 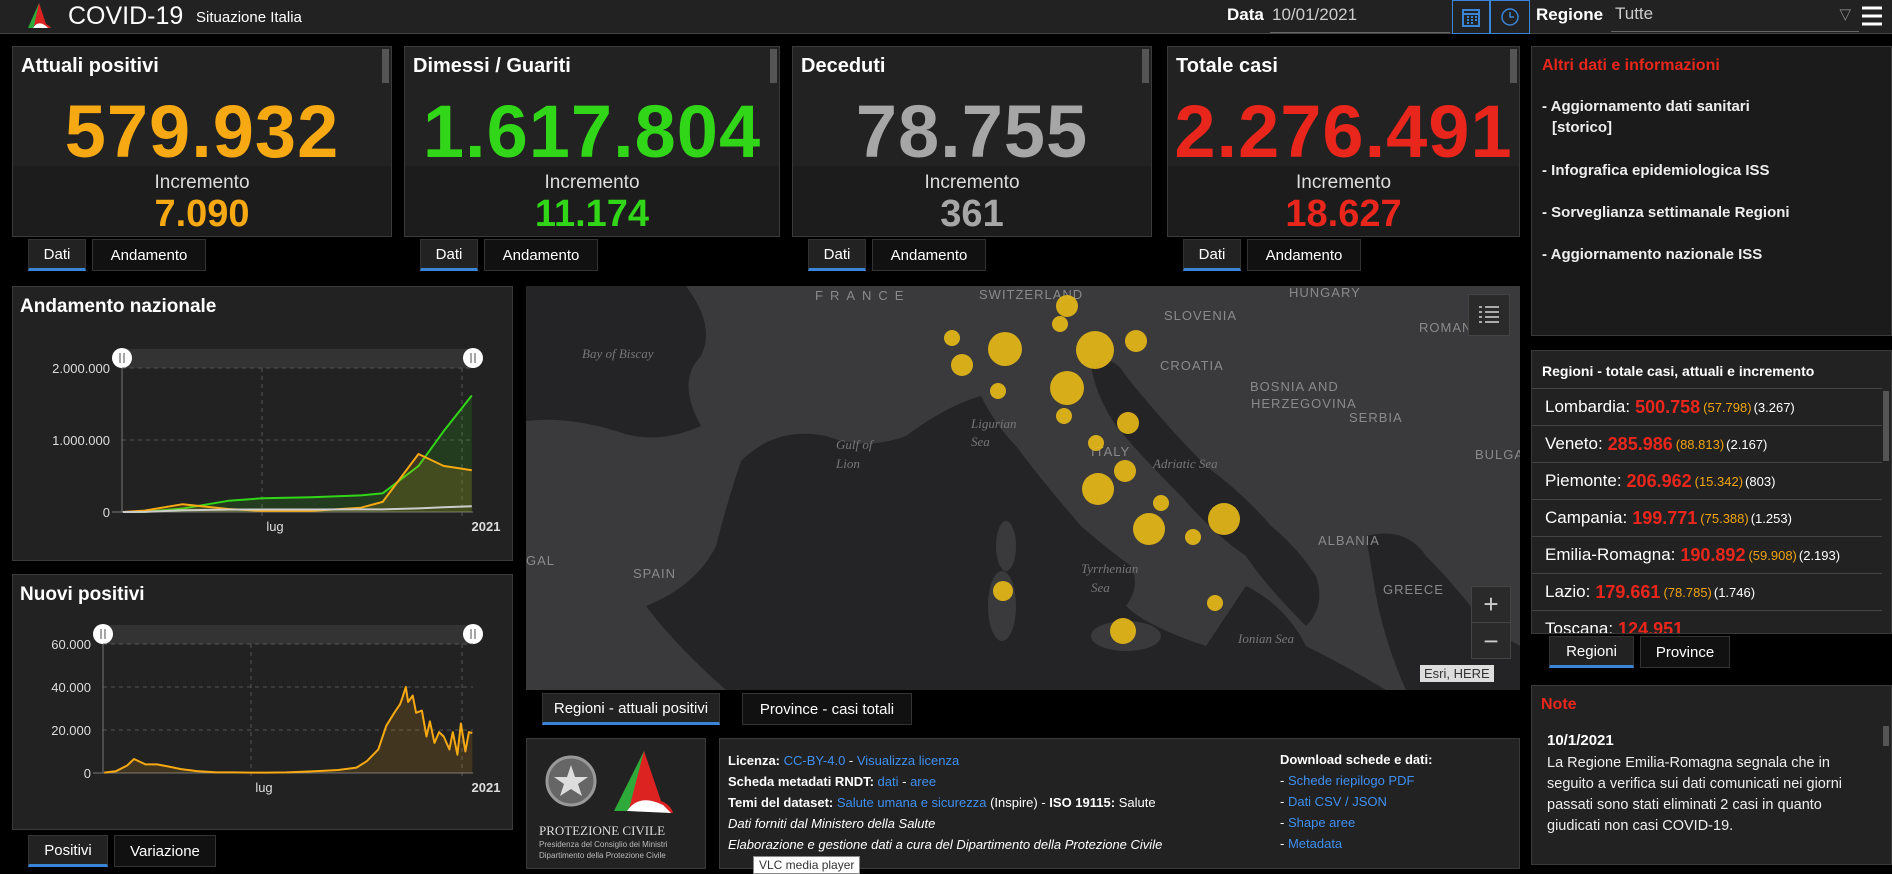 What do you see at coordinates (1646, 106) in the screenshot?
I see `link-aggiornamento-dati: - Aggiornamento dati sanitari` at bounding box center [1646, 106].